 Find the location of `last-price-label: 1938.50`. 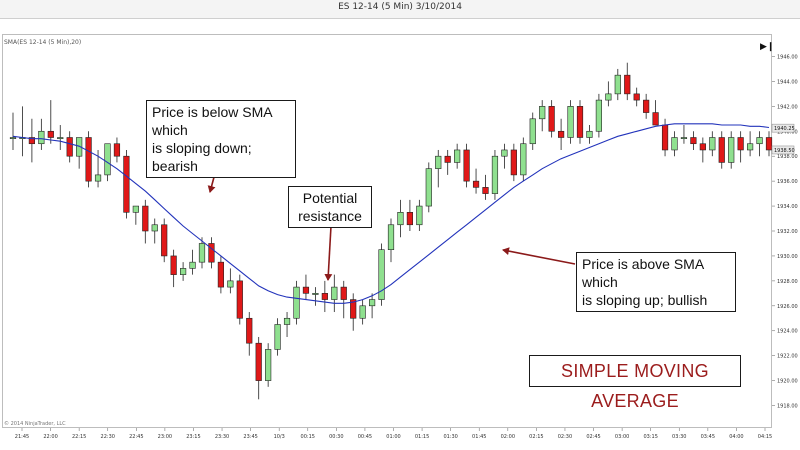

last-price-label: 1938.50 is located at coordinates (784, 151).